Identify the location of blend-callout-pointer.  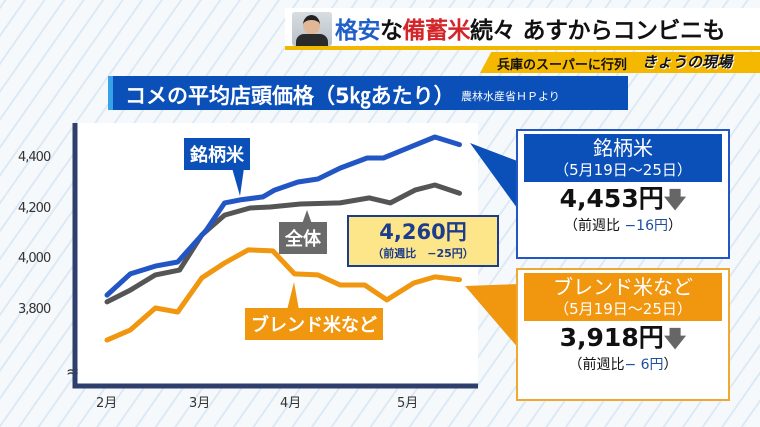
(492, 317).